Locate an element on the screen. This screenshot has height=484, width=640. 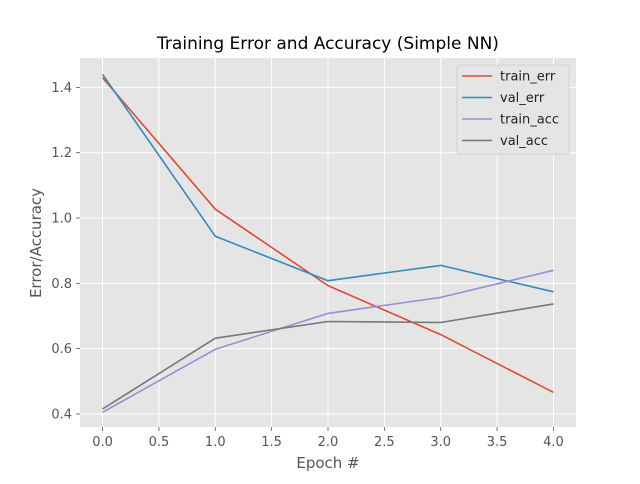
x-tick-label: 3.0 is located at coordinates (440, 442).